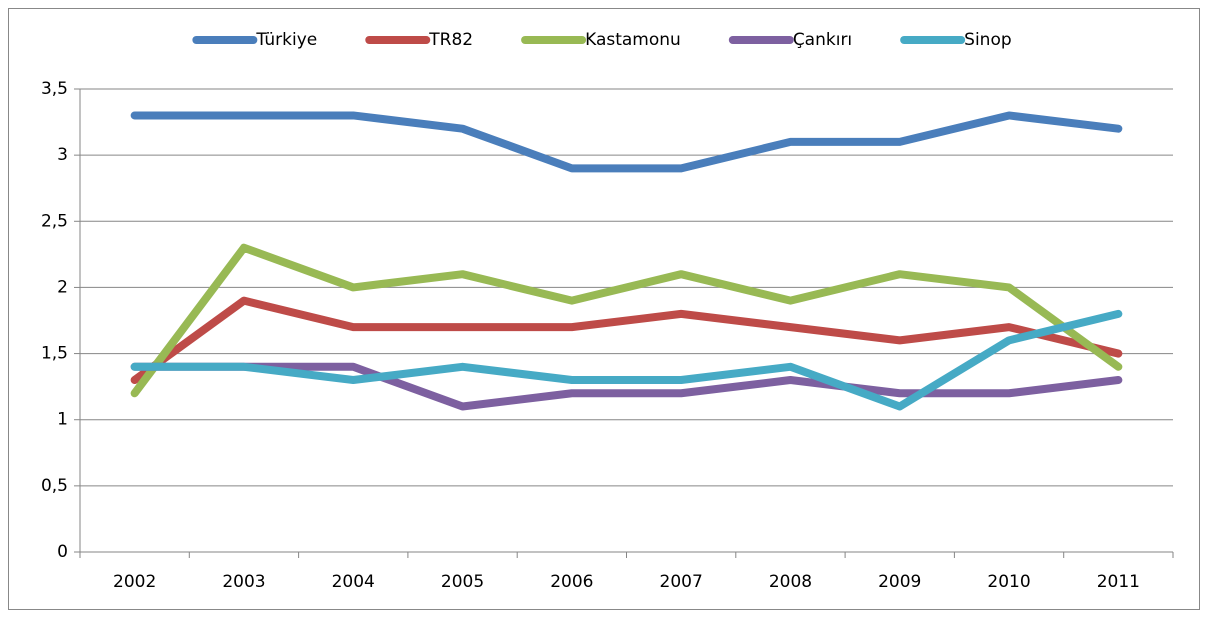 The width and height of the screenshot is (1208, 619). I want to click on x-tick-label: 2005, so click(462, 582).